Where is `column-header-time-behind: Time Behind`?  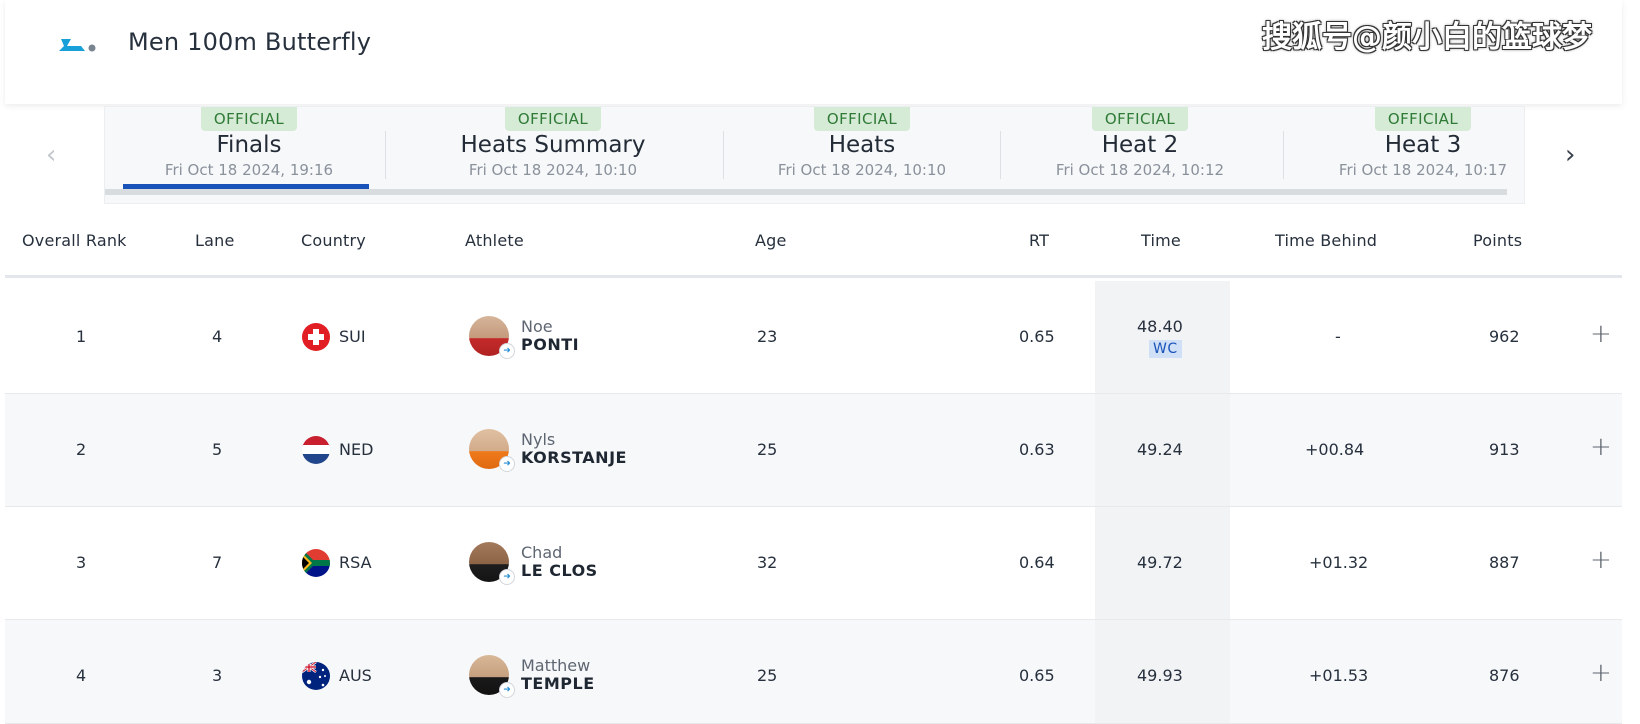
column-header-time-behind: Time Behind is located at coordinates (1326, 240).